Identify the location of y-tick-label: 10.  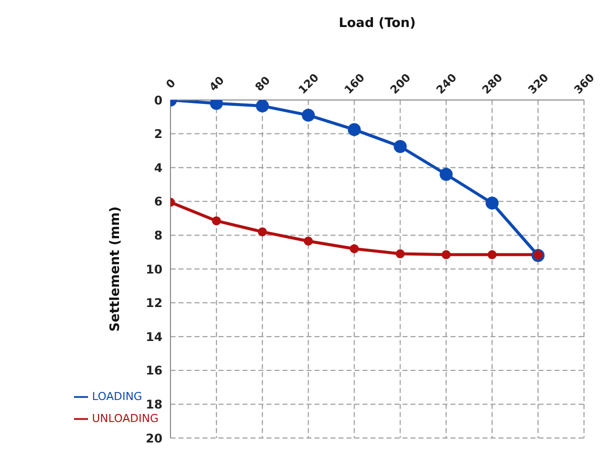
(154, 269).